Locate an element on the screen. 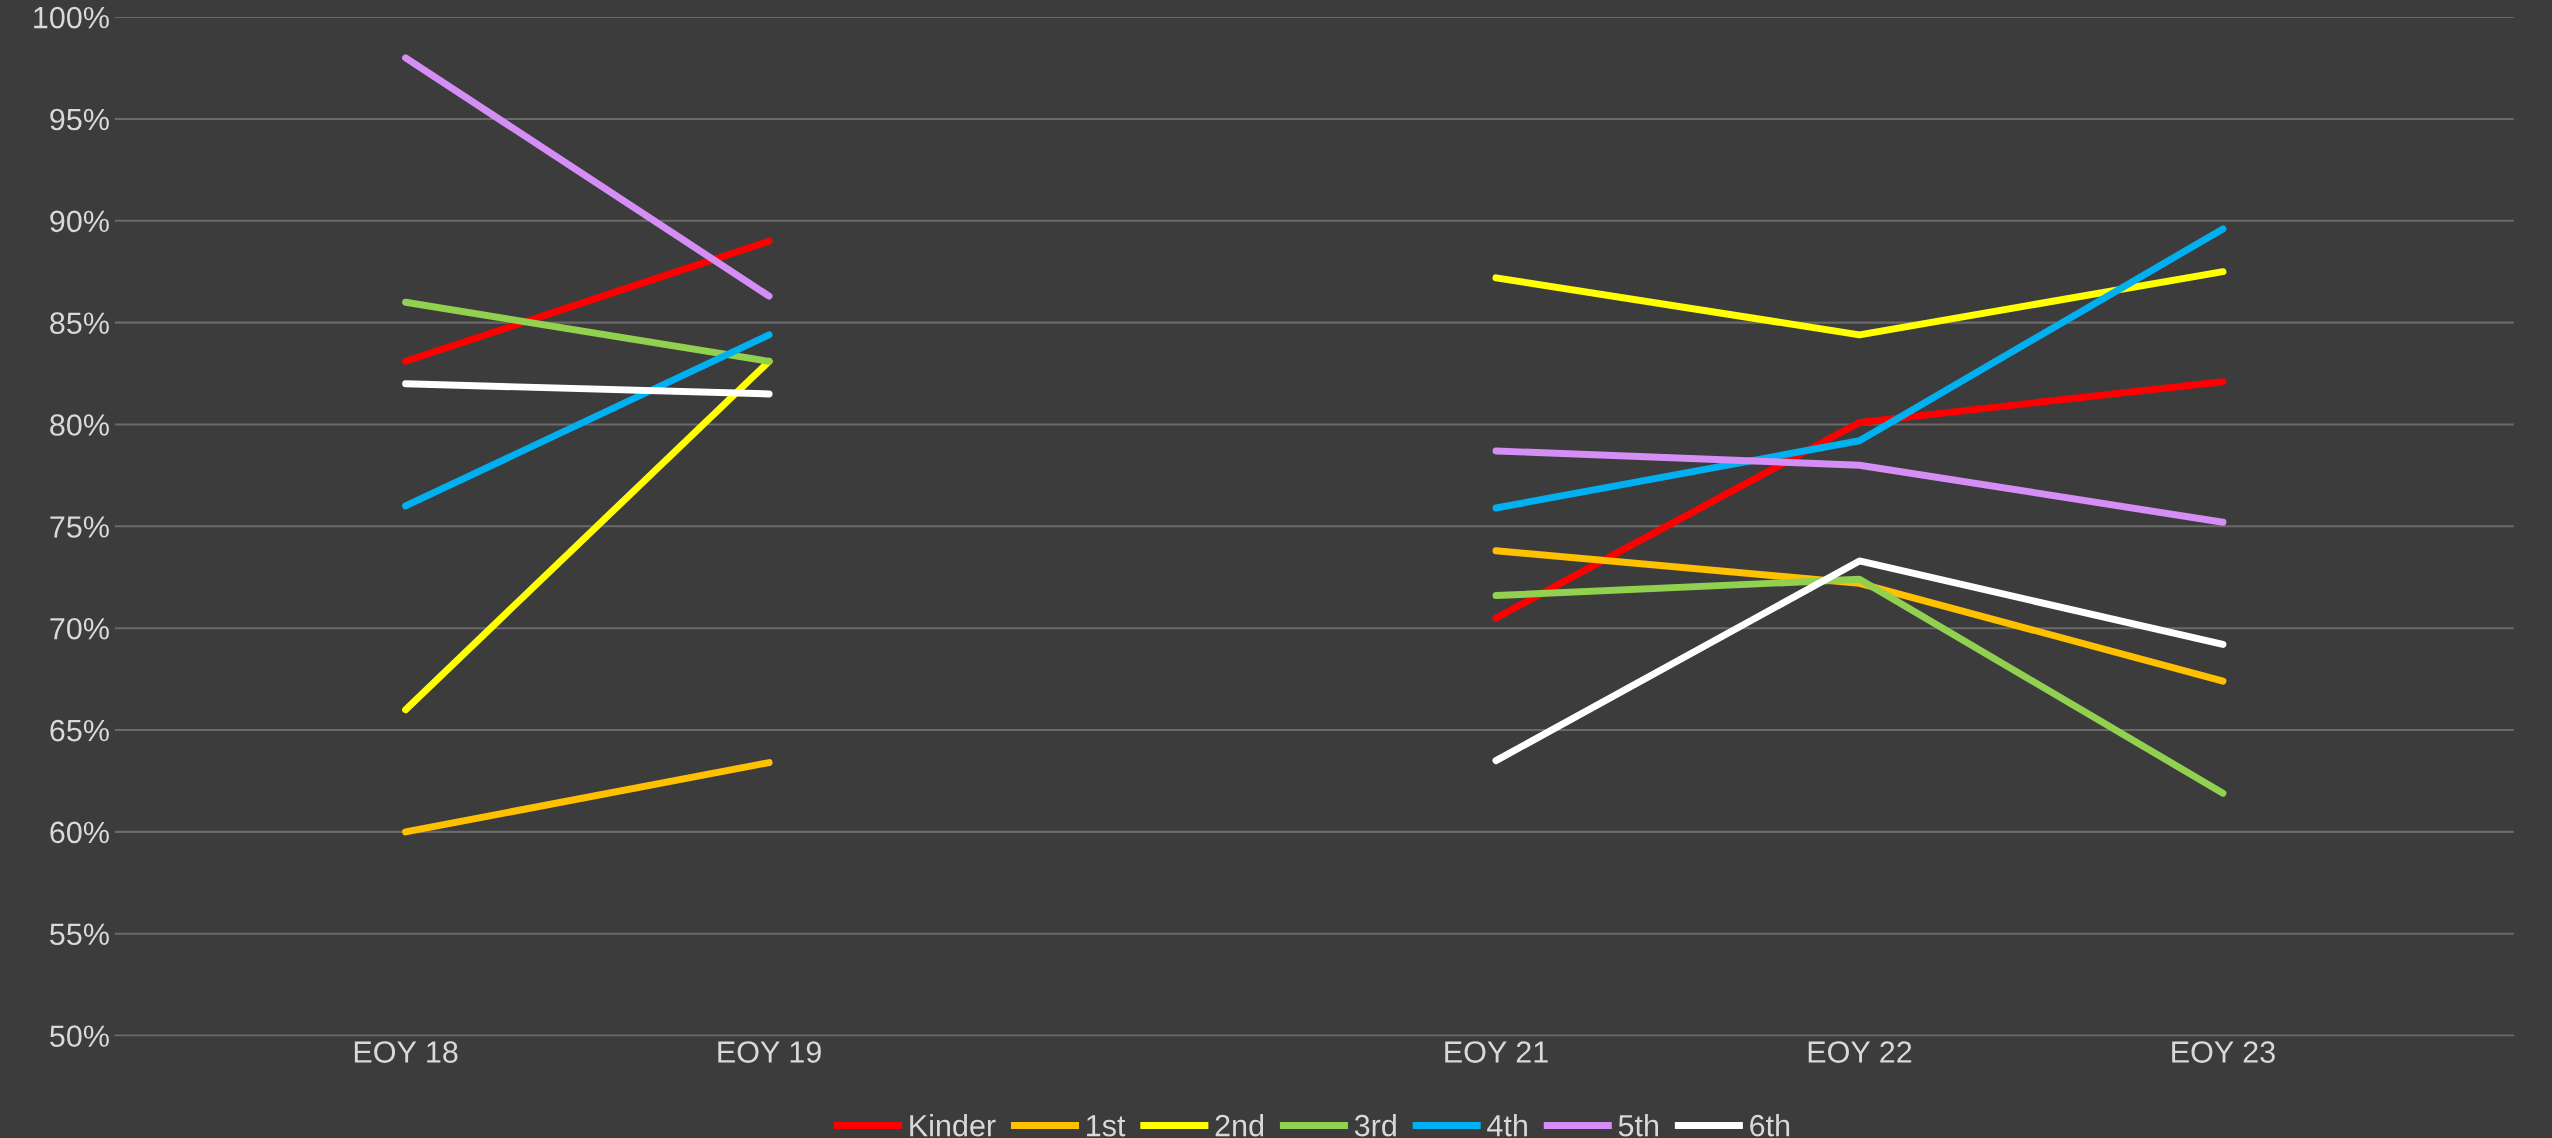  y-tick-label: 90% is located at coordinates (79, 221).